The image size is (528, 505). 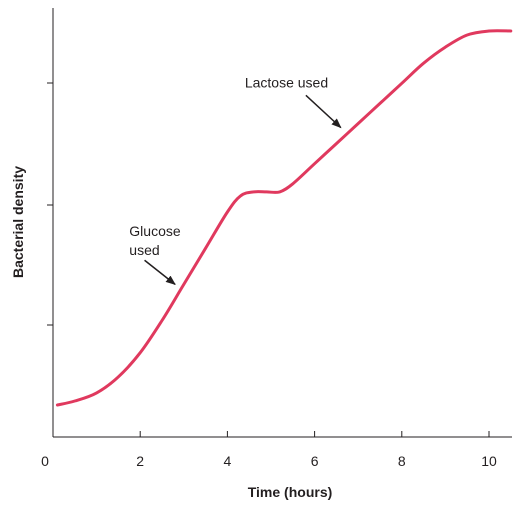 What do you see at coordinates (155, 231) in the screenshot?
I see `annotation-label: Glucose` at bounding box center [155, 231].